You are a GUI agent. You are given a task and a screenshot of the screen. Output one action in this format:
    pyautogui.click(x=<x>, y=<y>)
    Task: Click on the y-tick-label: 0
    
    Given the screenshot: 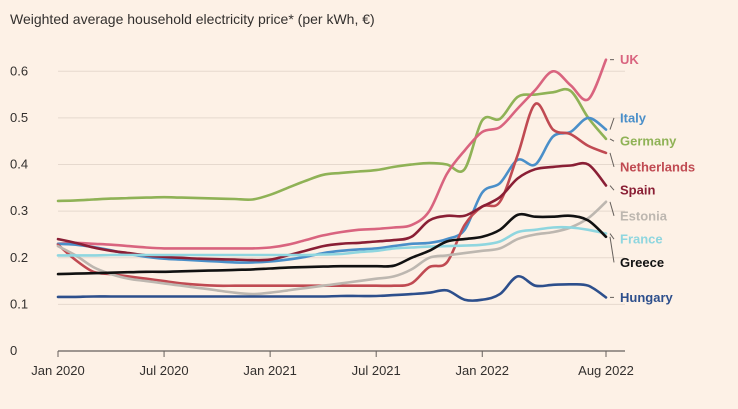 What is the action you would take?
    pyautogui.click(x=13, y=350)
    